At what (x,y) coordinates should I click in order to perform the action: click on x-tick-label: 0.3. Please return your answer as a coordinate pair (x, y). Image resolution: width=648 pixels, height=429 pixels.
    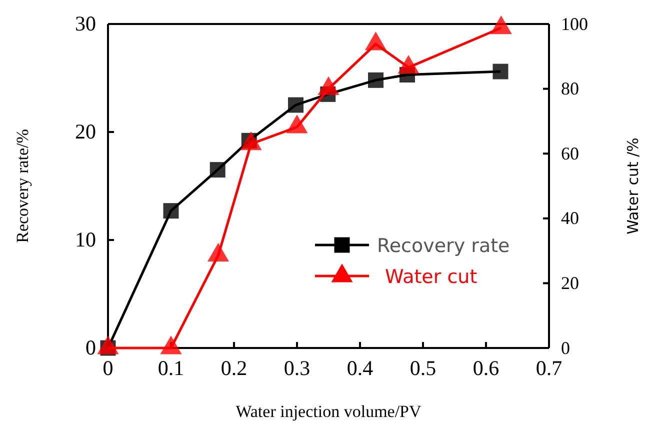
    Looking at the image, I should click on (297, 368).